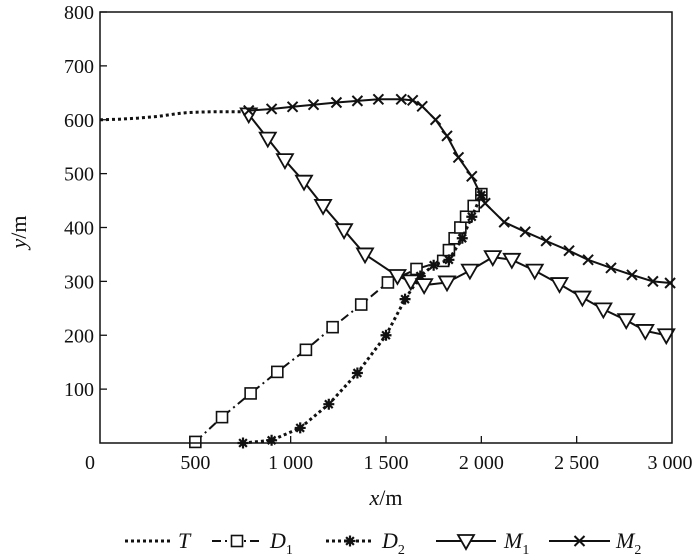 This screenshot has height=559, width=700. What do you see at coordinates (79, 336) in the screenshot?
I see `y-tick-label: 200` at bounding box center [79, 336].